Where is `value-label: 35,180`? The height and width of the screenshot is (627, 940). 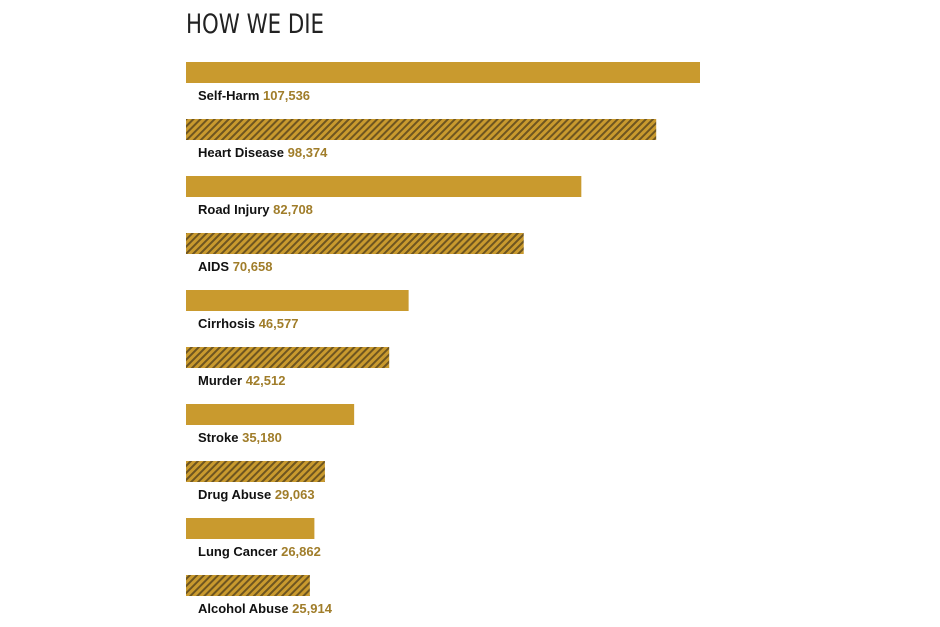
value-label: 35,180 is located at coordinates (262, 437).